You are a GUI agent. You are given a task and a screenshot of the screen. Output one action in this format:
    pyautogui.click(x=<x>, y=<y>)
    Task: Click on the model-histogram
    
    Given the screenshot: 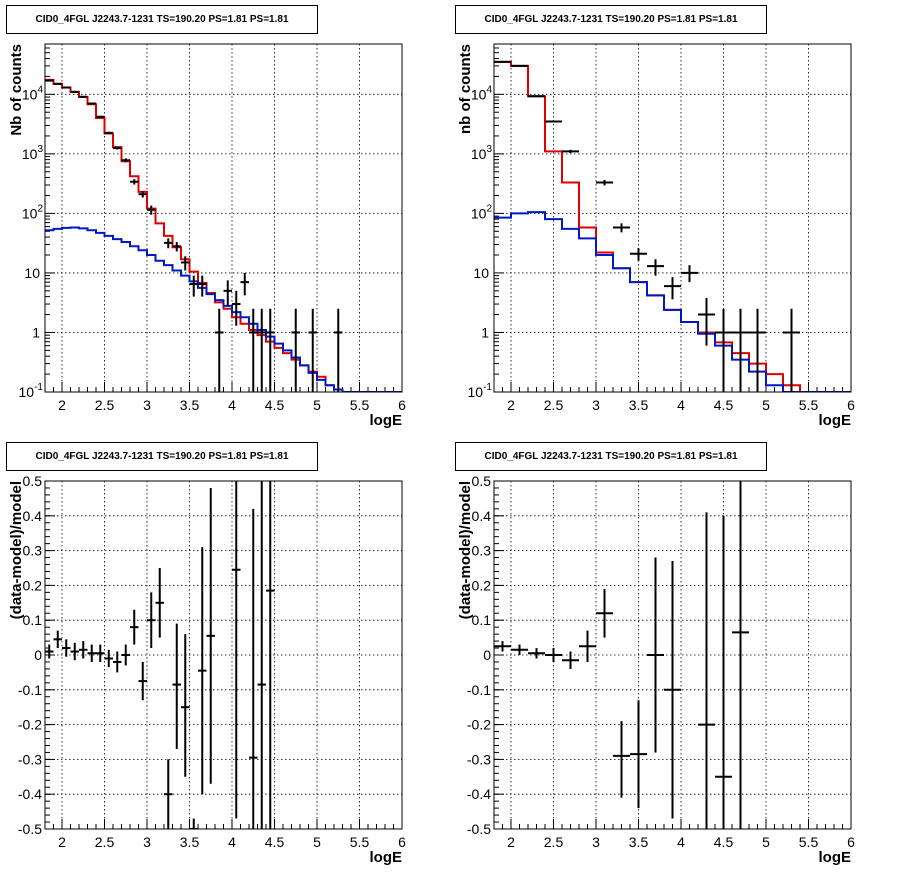 What is the action you would take?
    pyautogui.click(x=189, y=232)
    